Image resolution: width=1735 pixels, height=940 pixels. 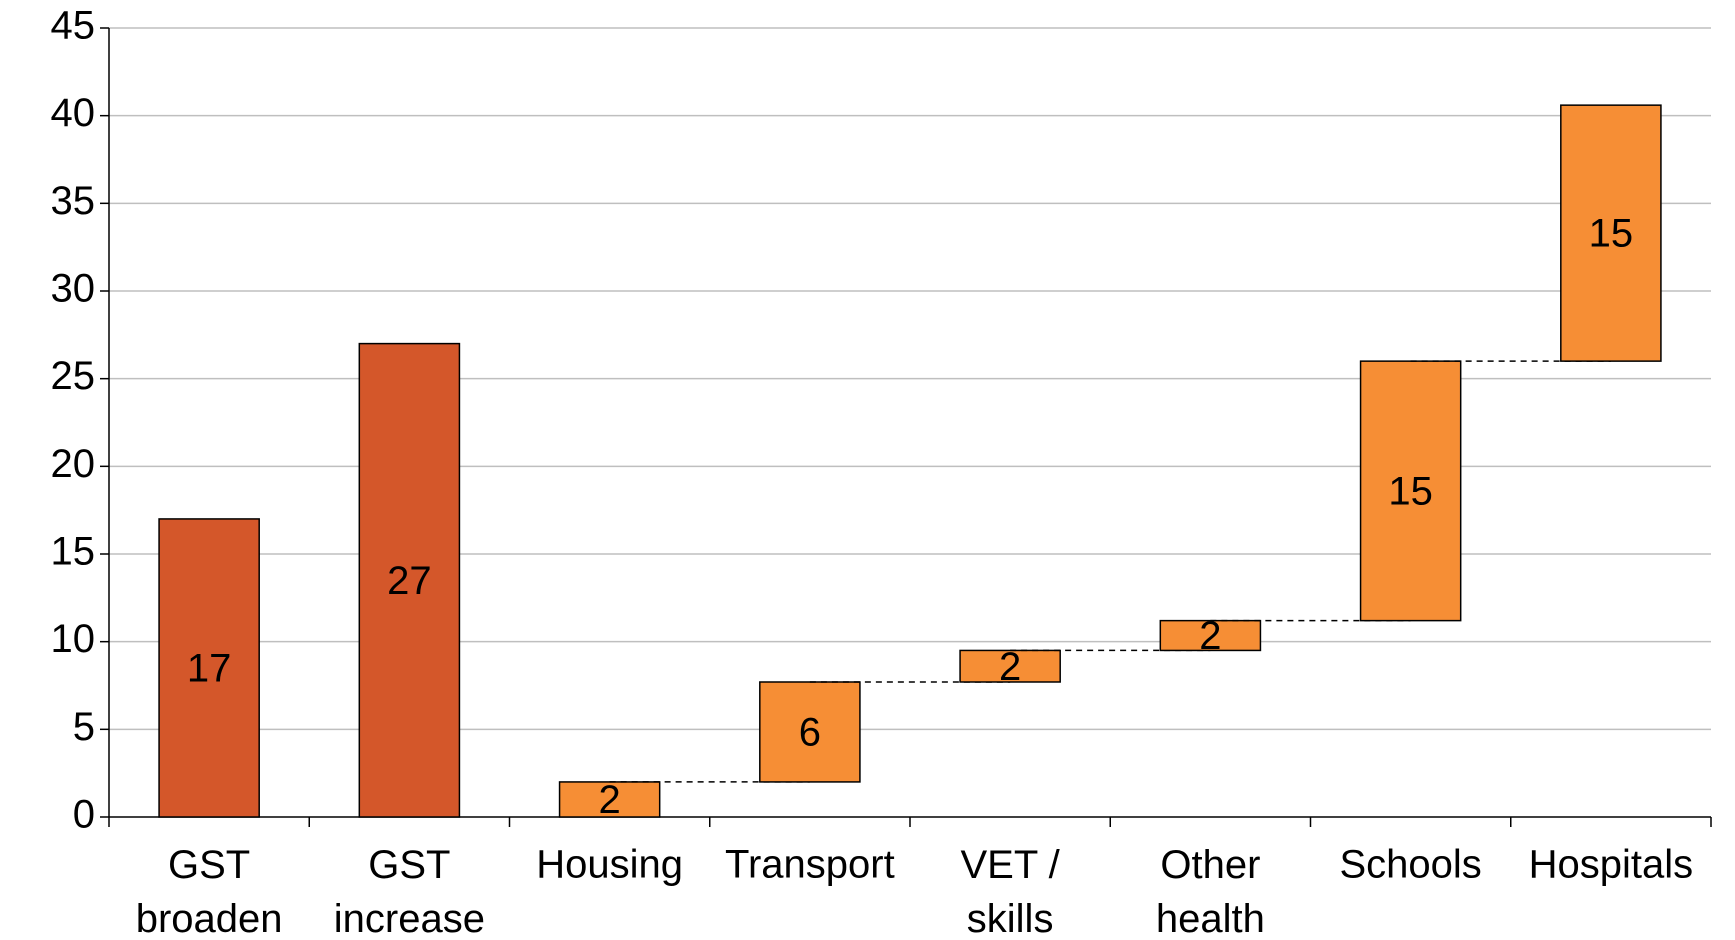 What do you see at coordinates (73, 552) in the screenshot?
I see `y-tick-label: 15` at bounding box center [73, 552].